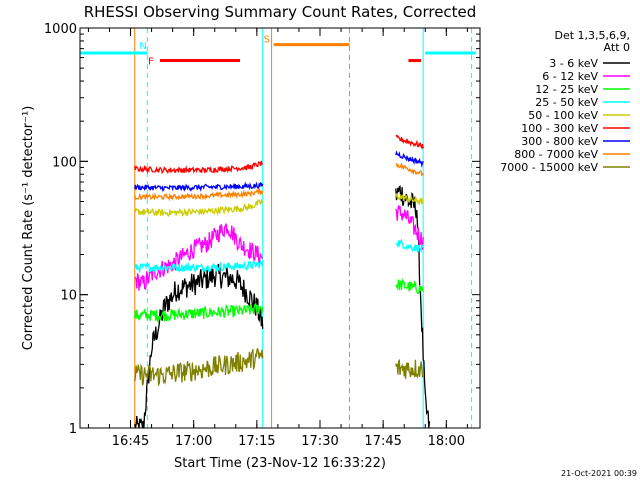  I want to click on series-7000-15000-keV, so click(279, 367).